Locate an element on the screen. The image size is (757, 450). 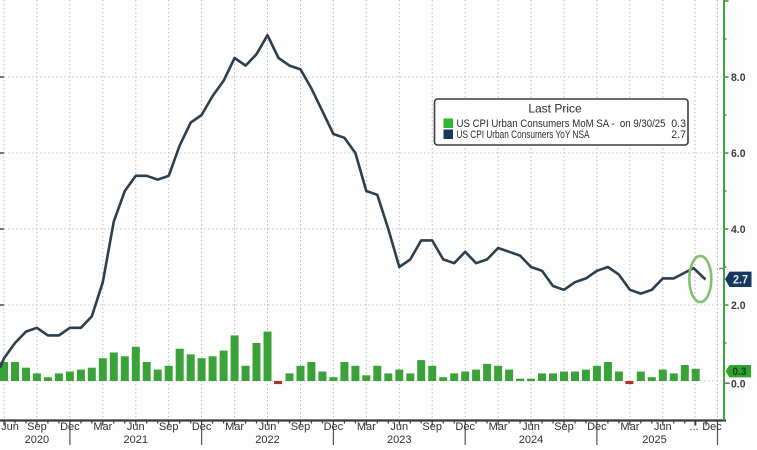
svg-text: 6.0 is located at coordinates (738, 154).